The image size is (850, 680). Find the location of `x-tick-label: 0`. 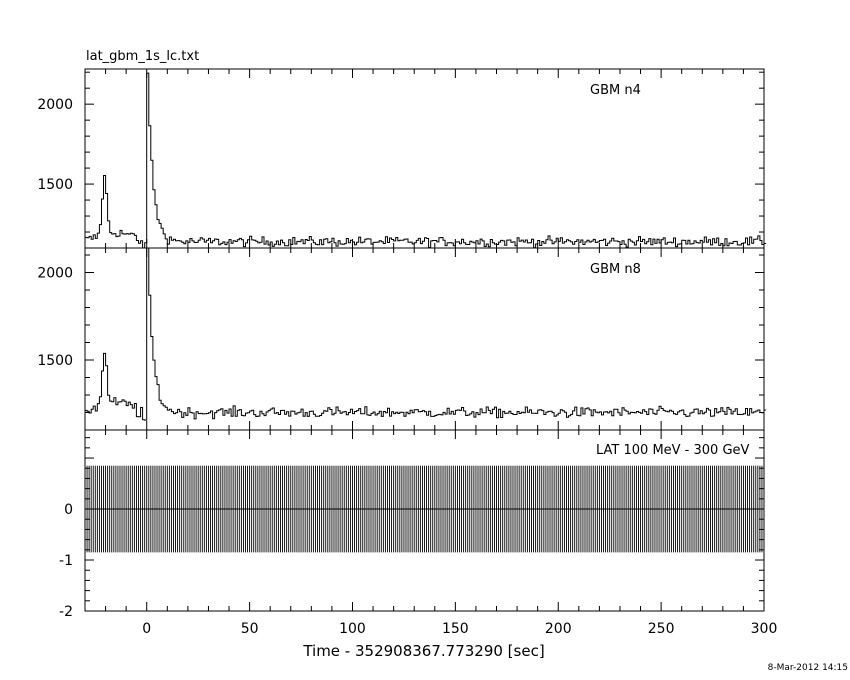

x-tick-label: 0 is located at coordinates (146, 629).